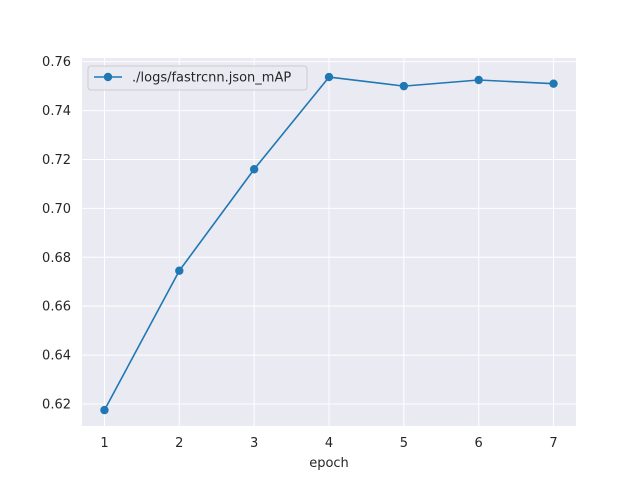 Image resolution: width=640 pixels, height=480 pixels. What do you see at coordinates (56, 62) in the screenshot?
I see `y-tick-label: 0.76` at bounding box center [56, 62].